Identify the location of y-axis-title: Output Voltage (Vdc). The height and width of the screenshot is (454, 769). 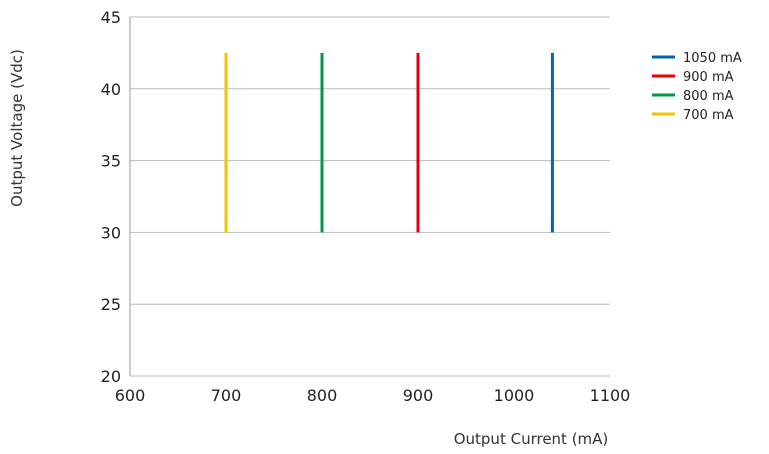
(17, 128).